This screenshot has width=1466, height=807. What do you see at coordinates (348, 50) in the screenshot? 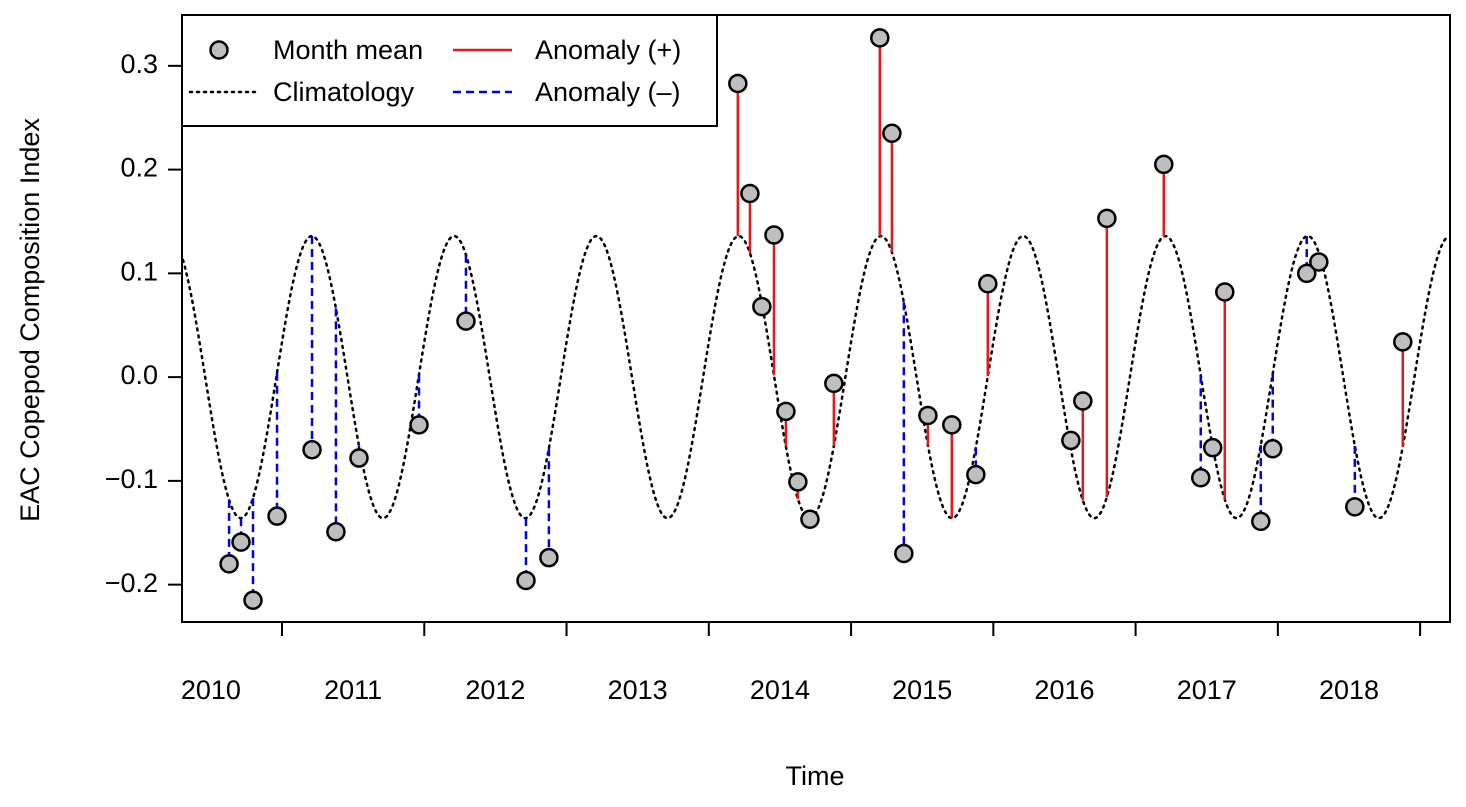
I see `legend-label: Month mean` at bounding box center [348, 50].